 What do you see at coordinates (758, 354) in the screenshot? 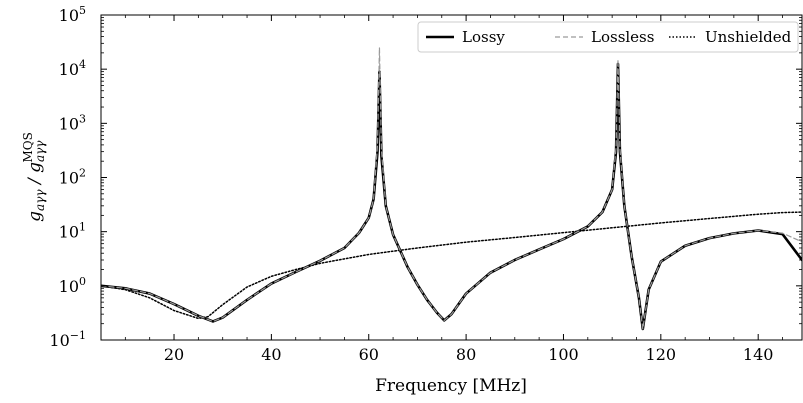
I see `x-tick-label: 140` at bounding box center [758, 354].